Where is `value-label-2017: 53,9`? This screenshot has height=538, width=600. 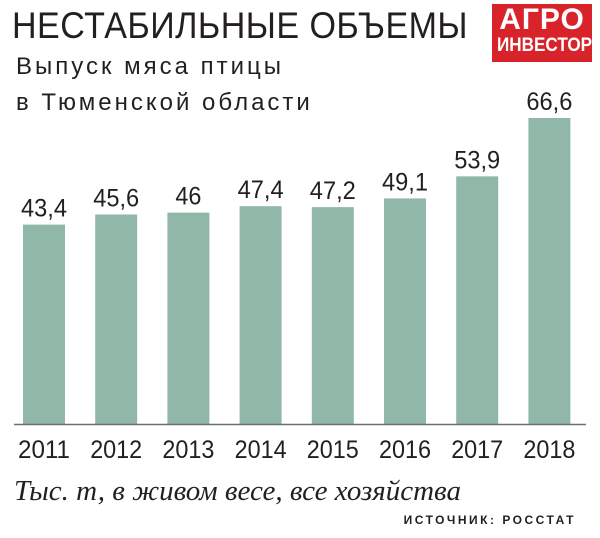 value-label-2017: 53,9 is located at coordinates (477, 160).